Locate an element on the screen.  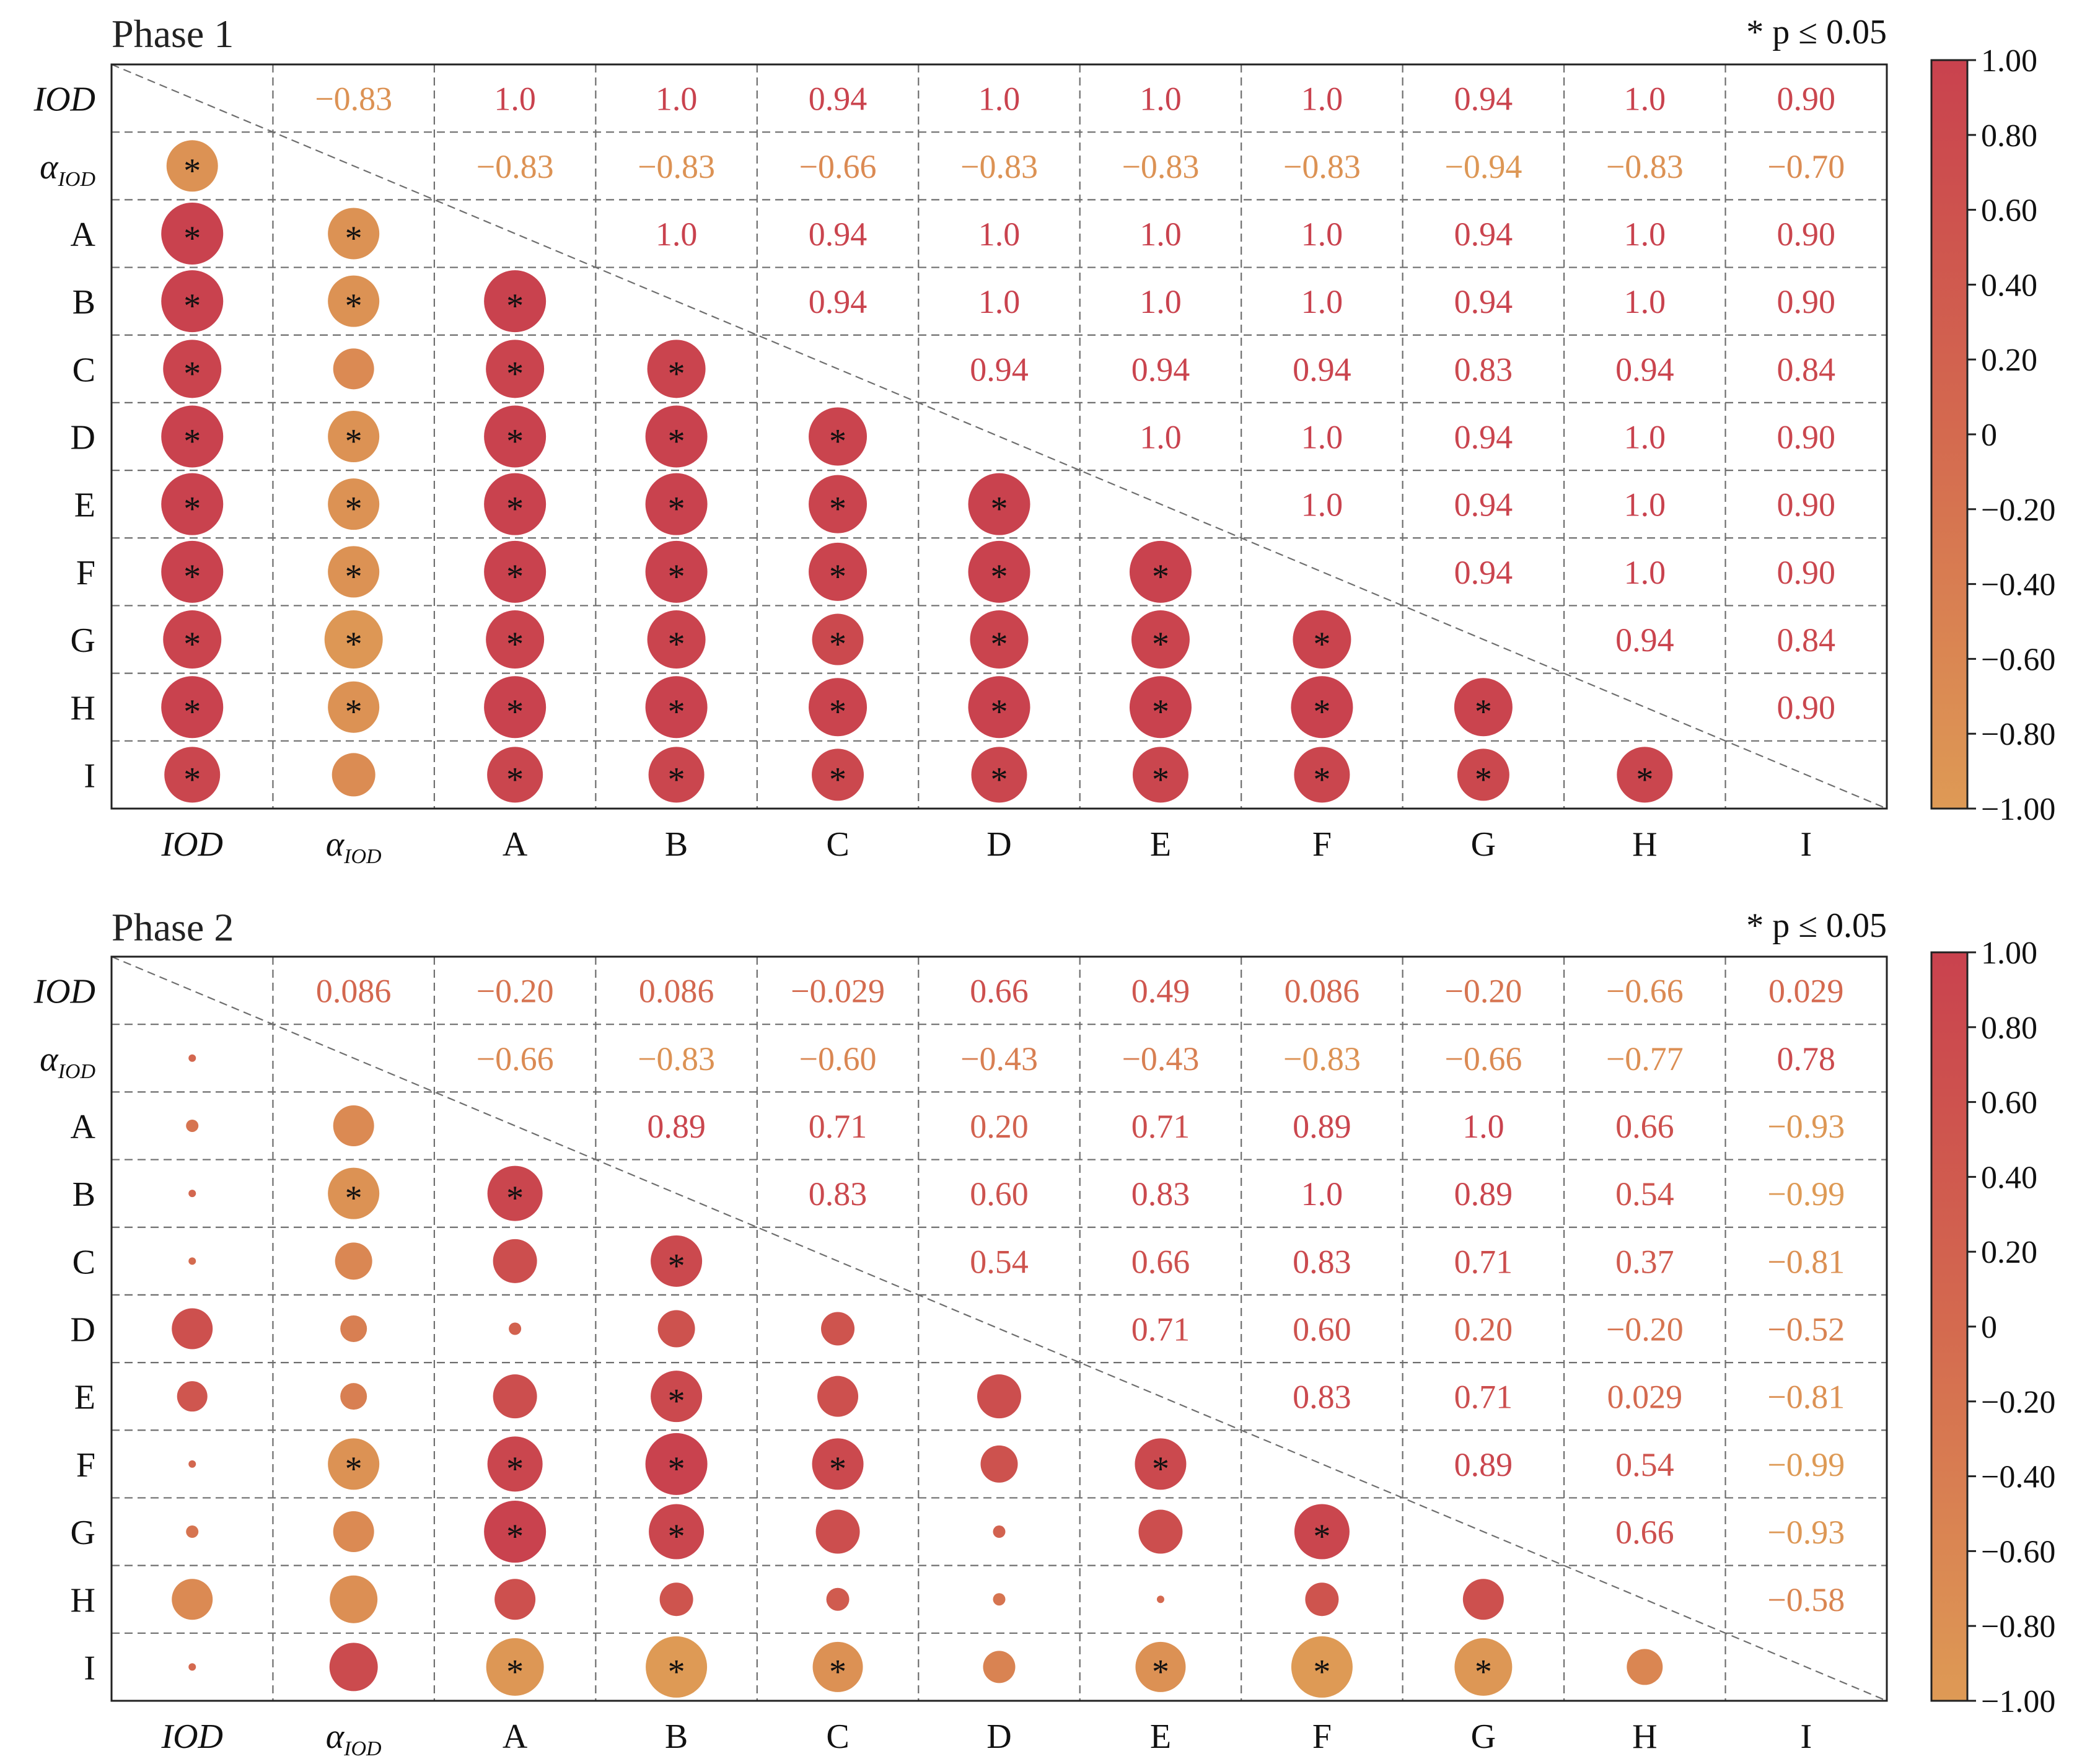
colorbar-tick-label: 0 is located at coordinates (1989, 435).